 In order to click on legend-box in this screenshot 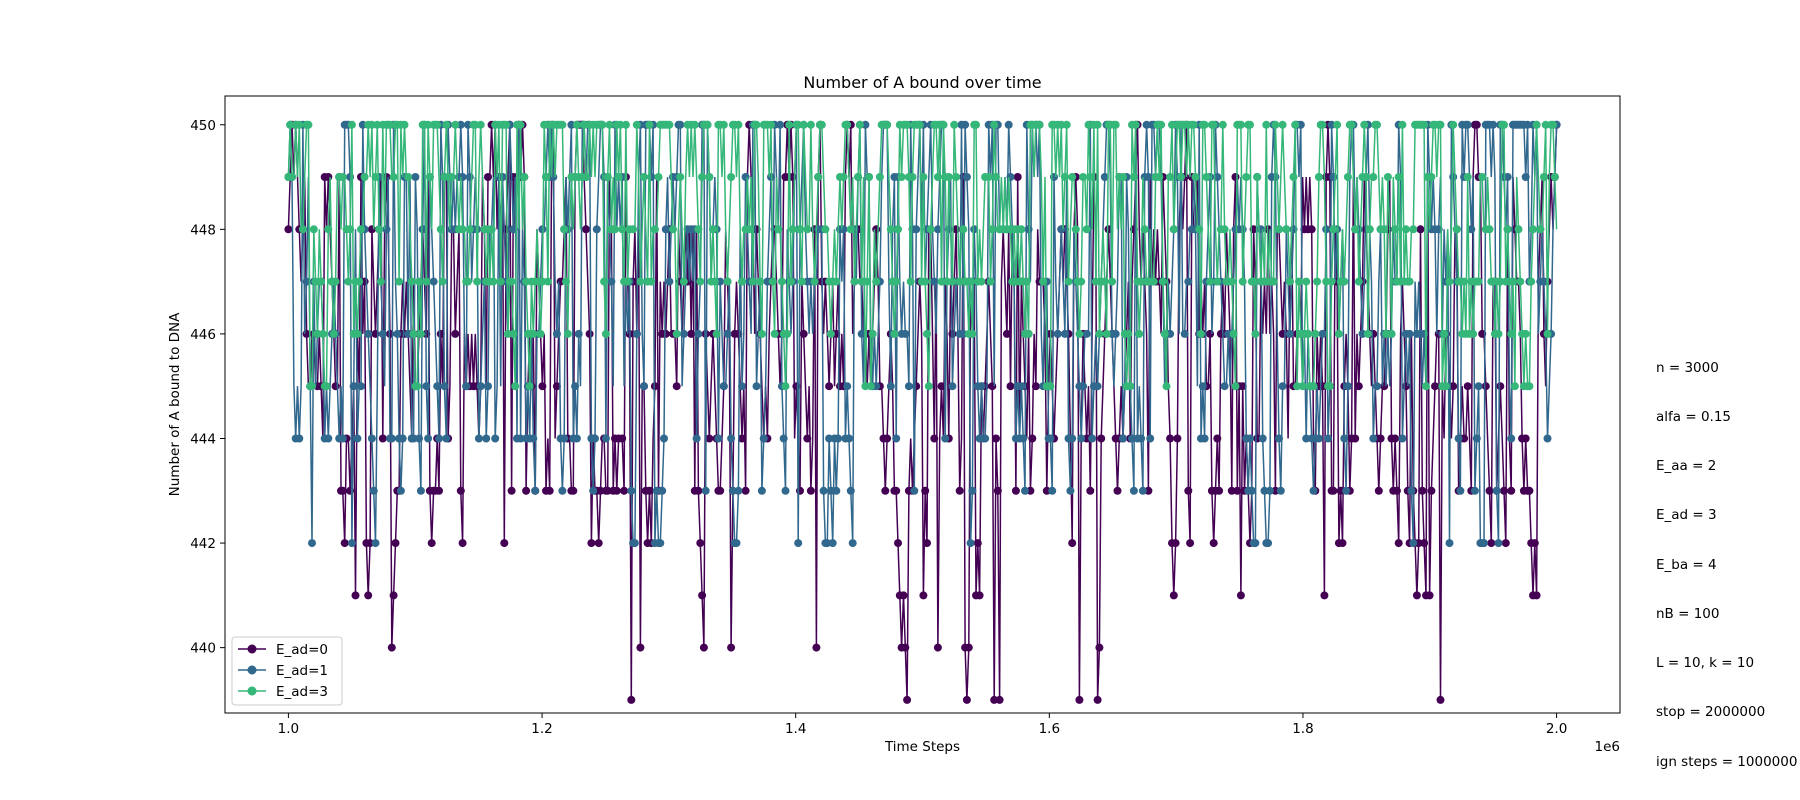, I will do `click(287, 671)`.